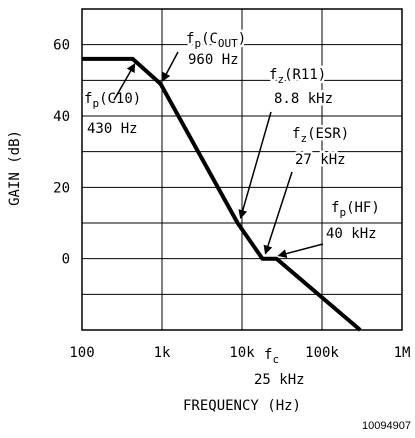 Image resolution: width=415 pixels, height=438 pixels. What do you see at coordinates (170, 66) in the screenshot?
I see `fp-cout-arrow` at bounding box center [170, 66].